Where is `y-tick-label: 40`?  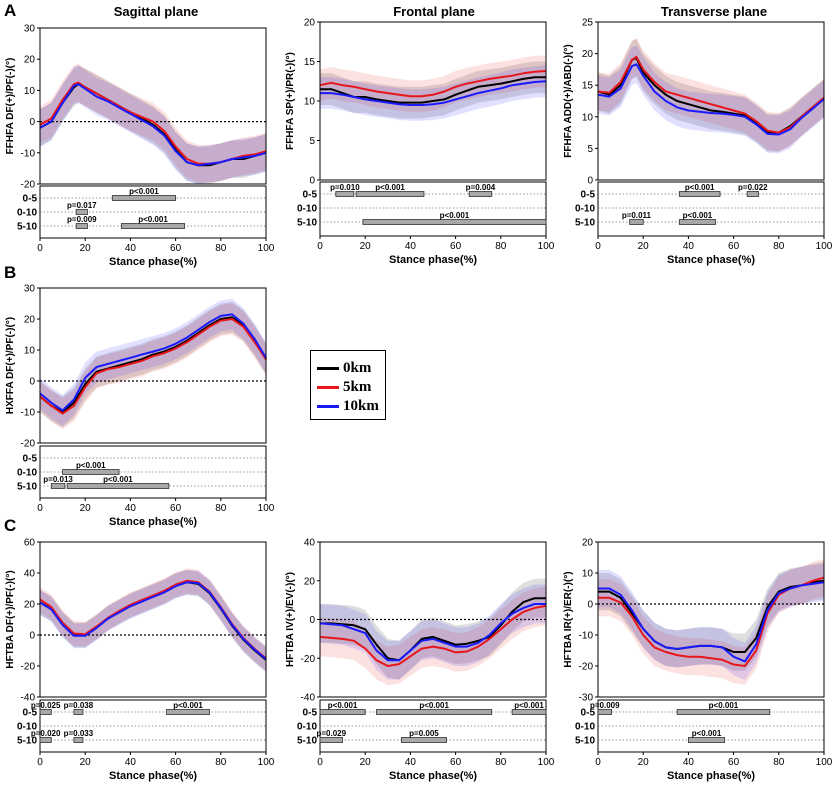 y-tick-label: 40 is located at coordinates (310, 543).